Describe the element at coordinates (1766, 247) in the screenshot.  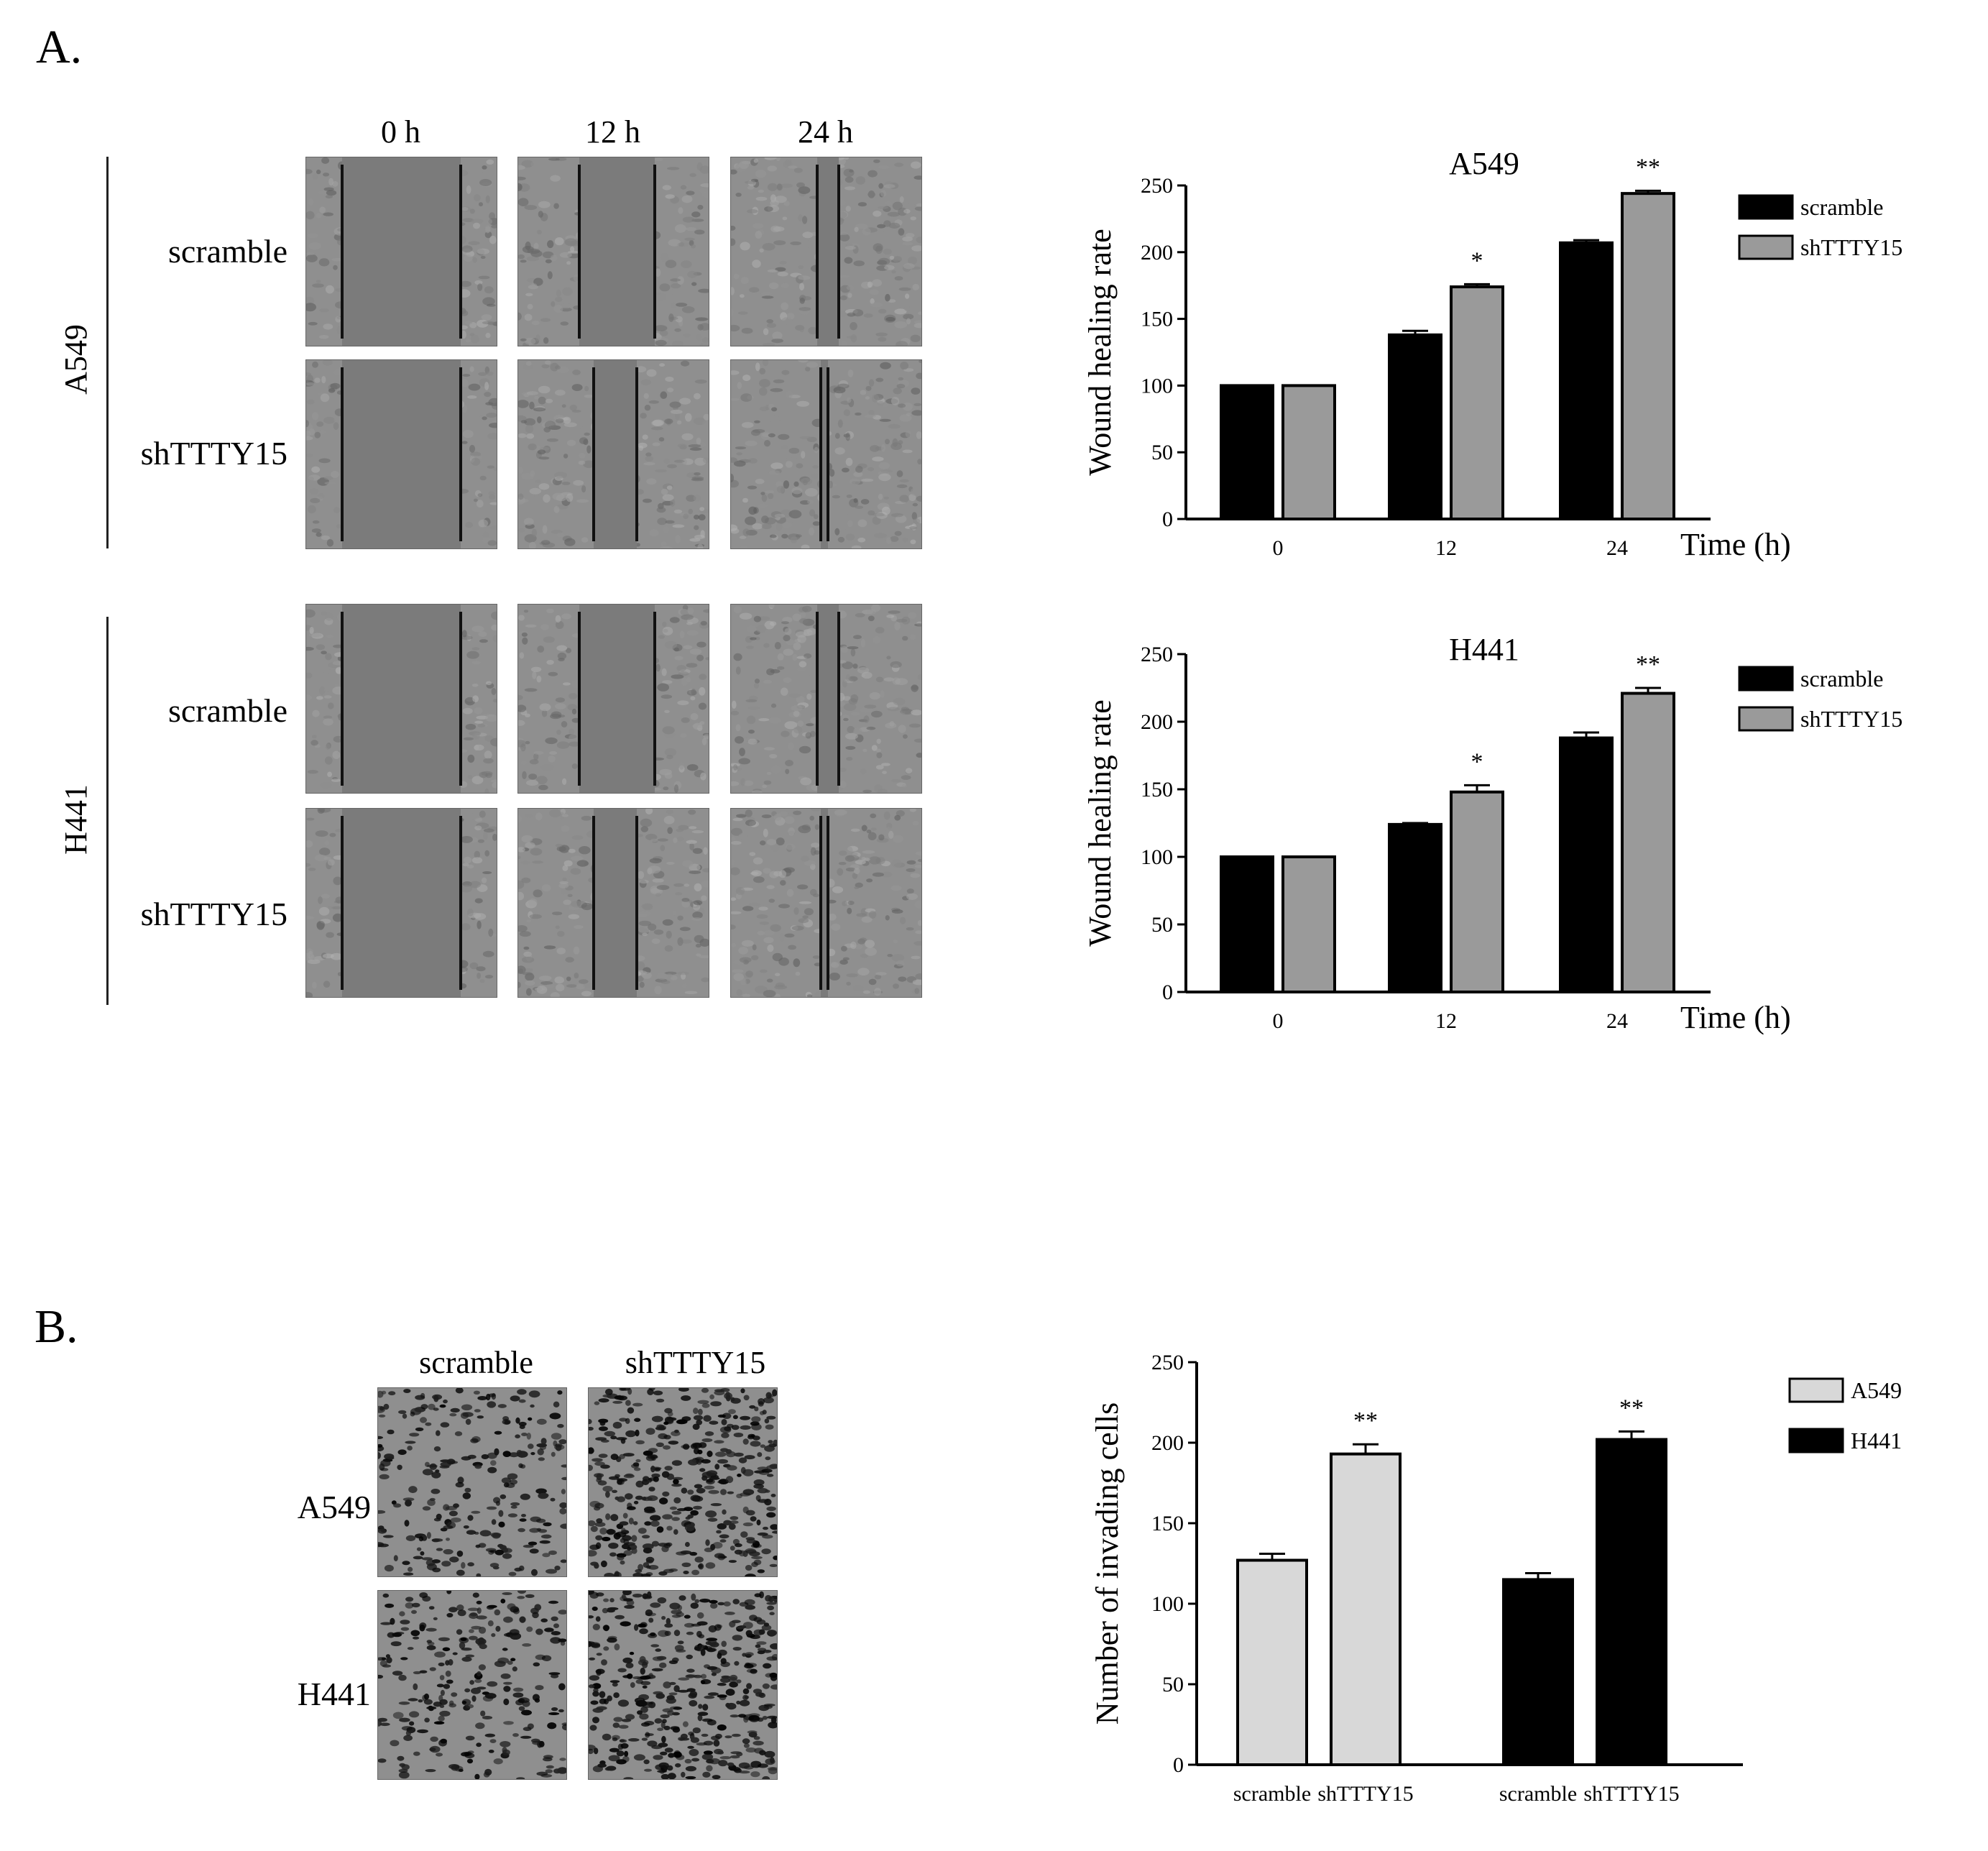
I see `legend-swatch-shTTTY15` at that location.